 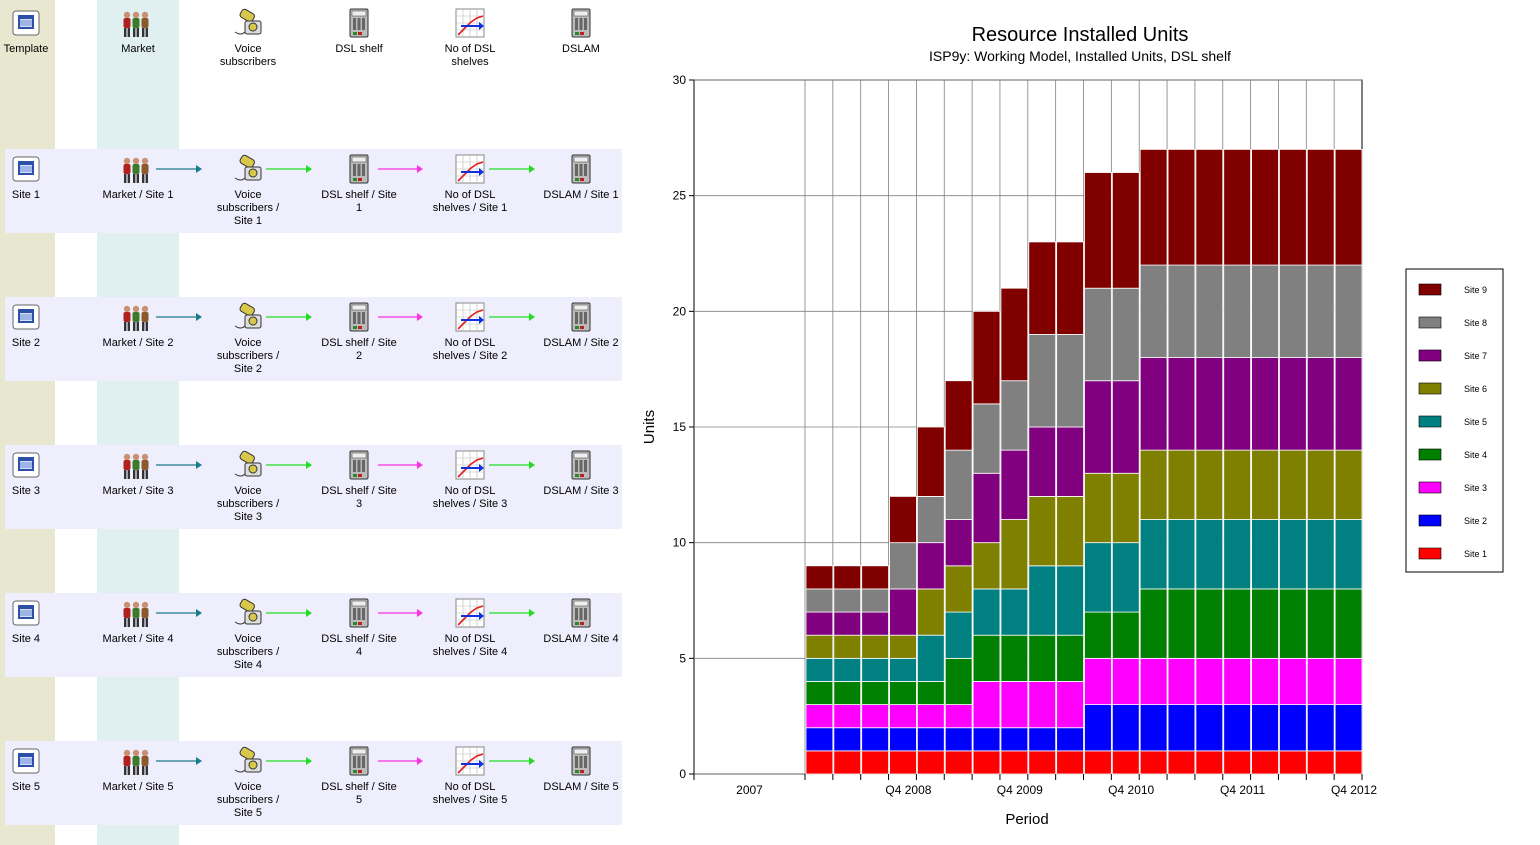 What do you see at coordinates (470, 479) in the screenshot?
I see `node-noshelves: No of DSL shelves / Site 3` at bounding box center [470, 479].